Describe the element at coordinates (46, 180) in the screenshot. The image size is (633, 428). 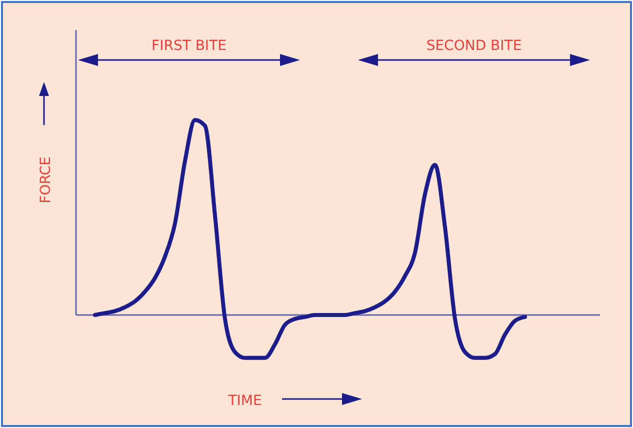
I see `y-axis-title: FORCE` at that location.